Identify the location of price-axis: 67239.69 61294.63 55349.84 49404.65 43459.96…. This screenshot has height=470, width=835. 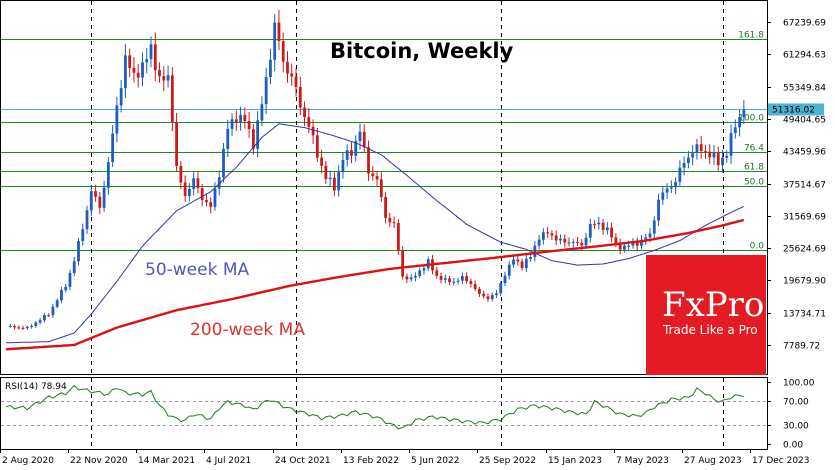
(796, 185).